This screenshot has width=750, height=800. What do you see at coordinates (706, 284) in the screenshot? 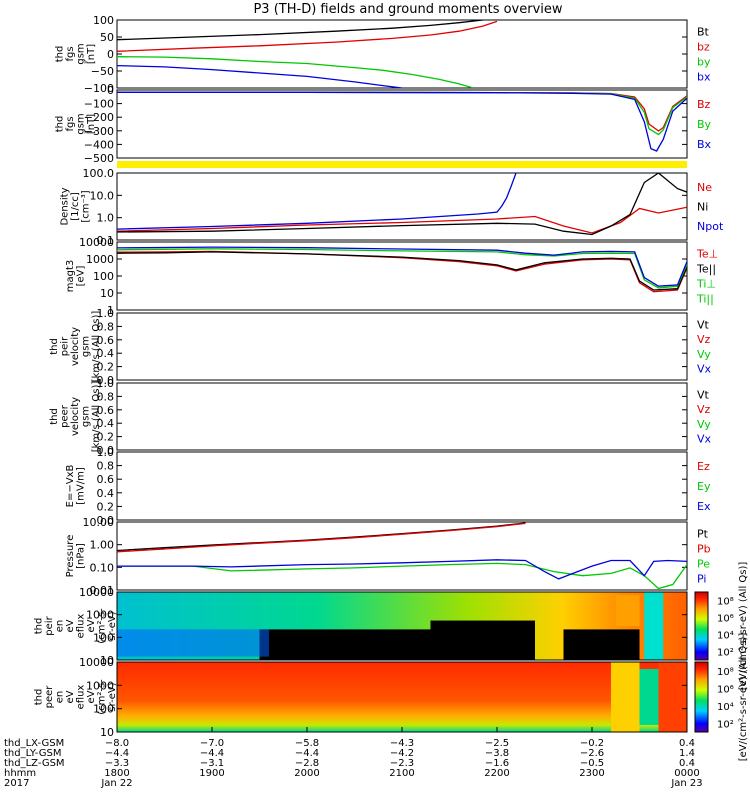
I see `legend-entry: Ti⊥` at bounding box center [706, 284].